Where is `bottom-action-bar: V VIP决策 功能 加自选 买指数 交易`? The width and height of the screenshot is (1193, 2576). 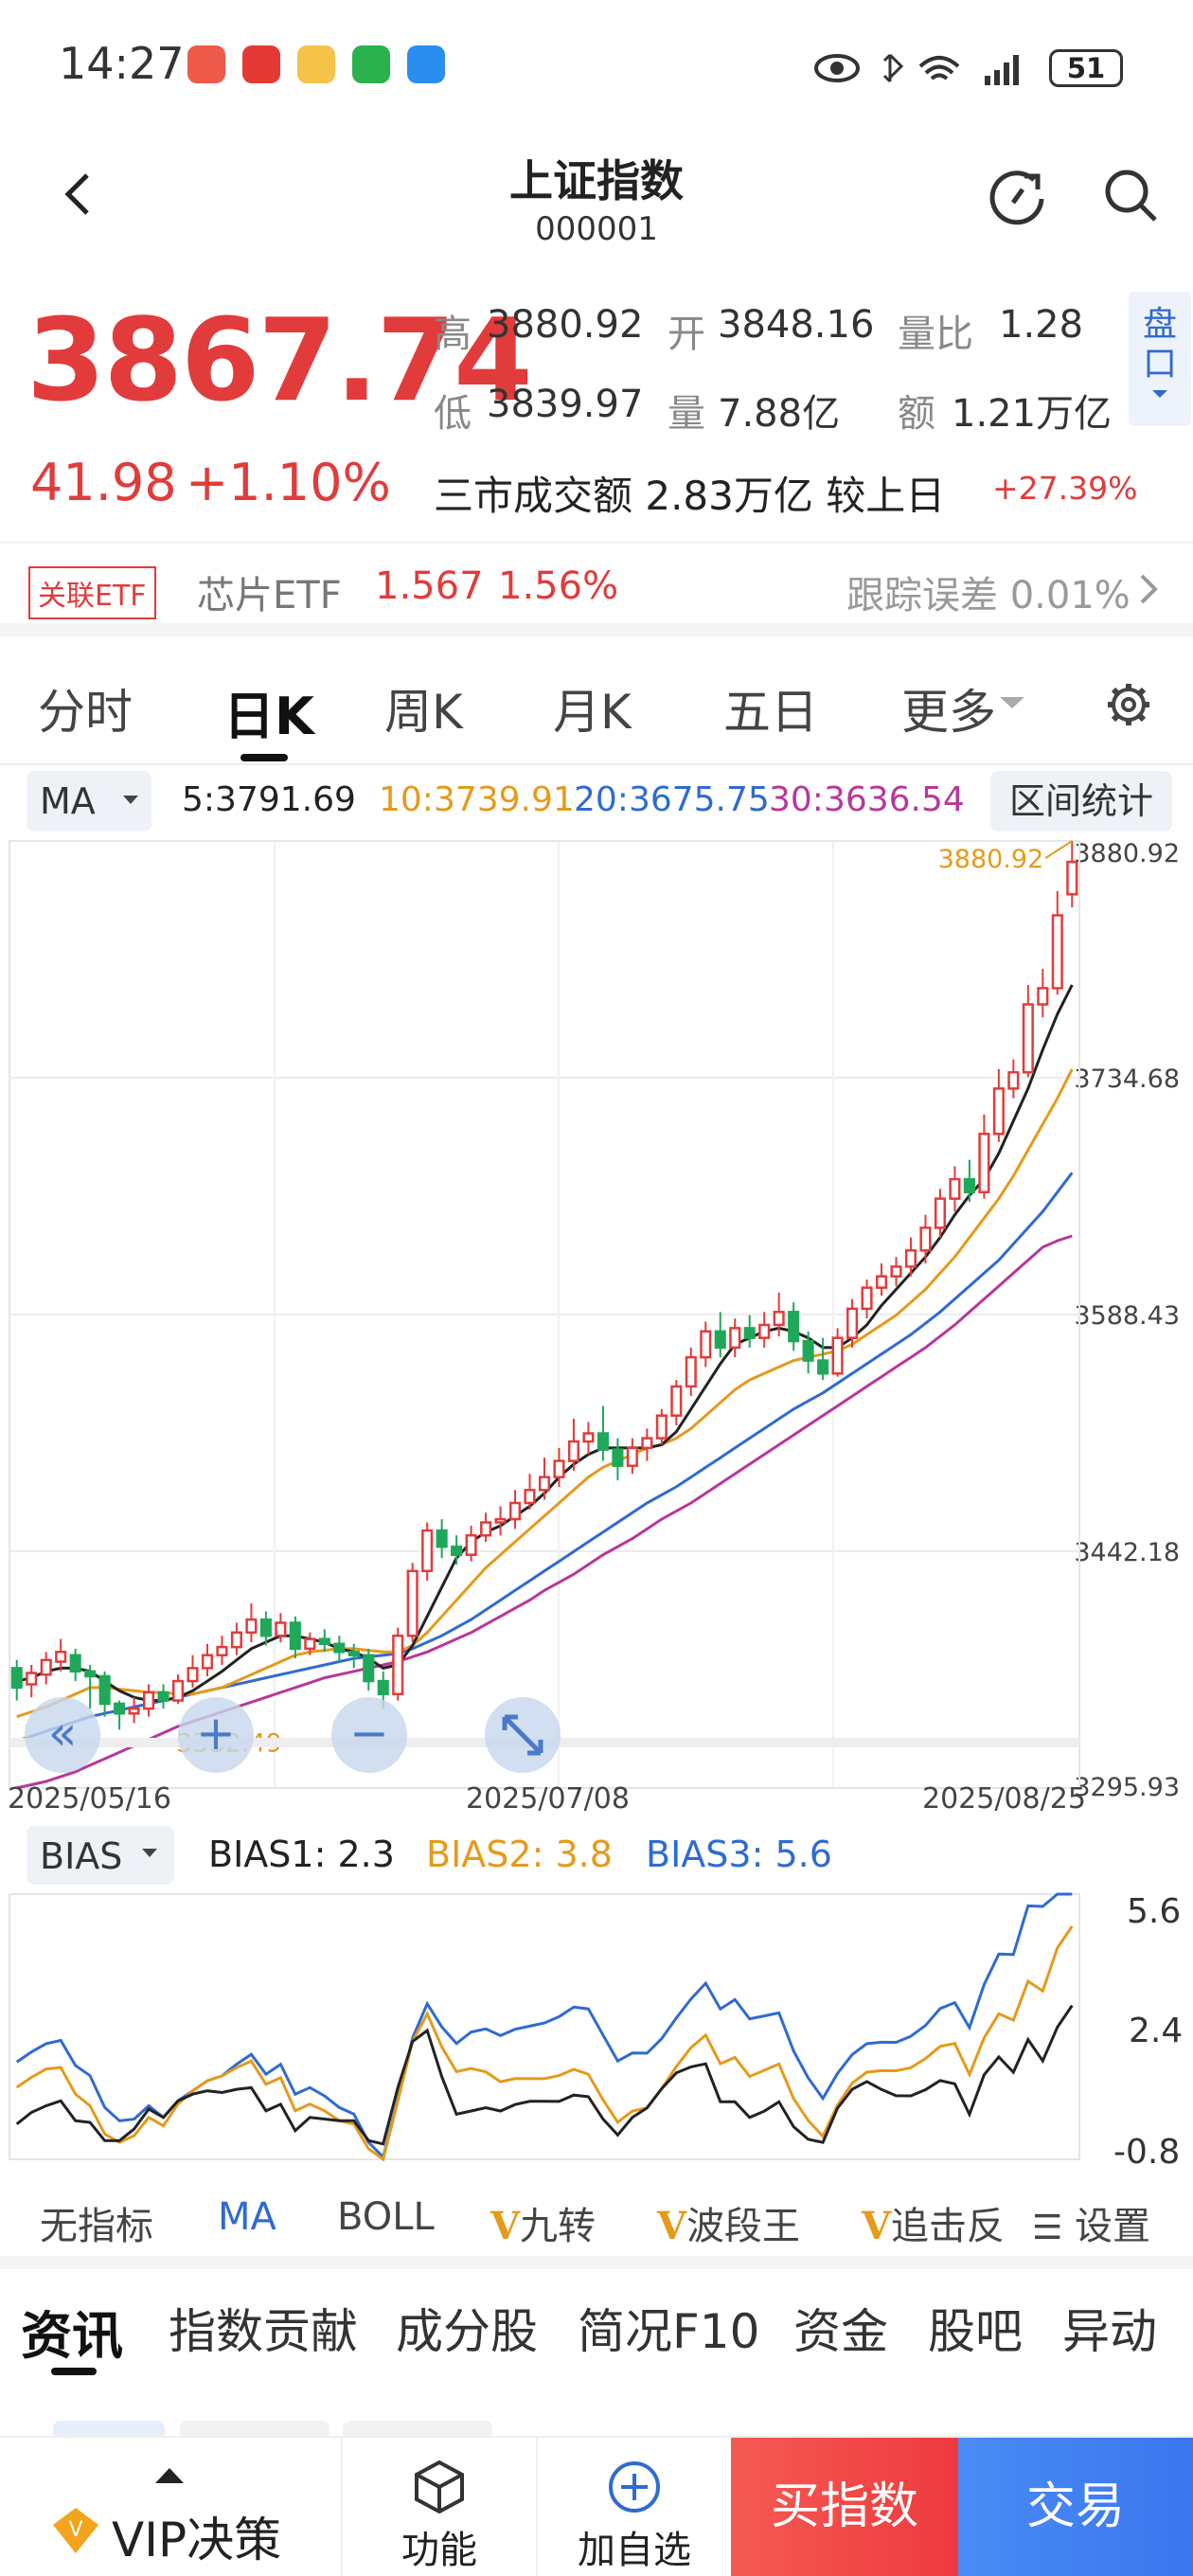 bottom-action-bar: V VIP决策 功能 加自选 买指数 交易 is located at coordinates (596, 2506).